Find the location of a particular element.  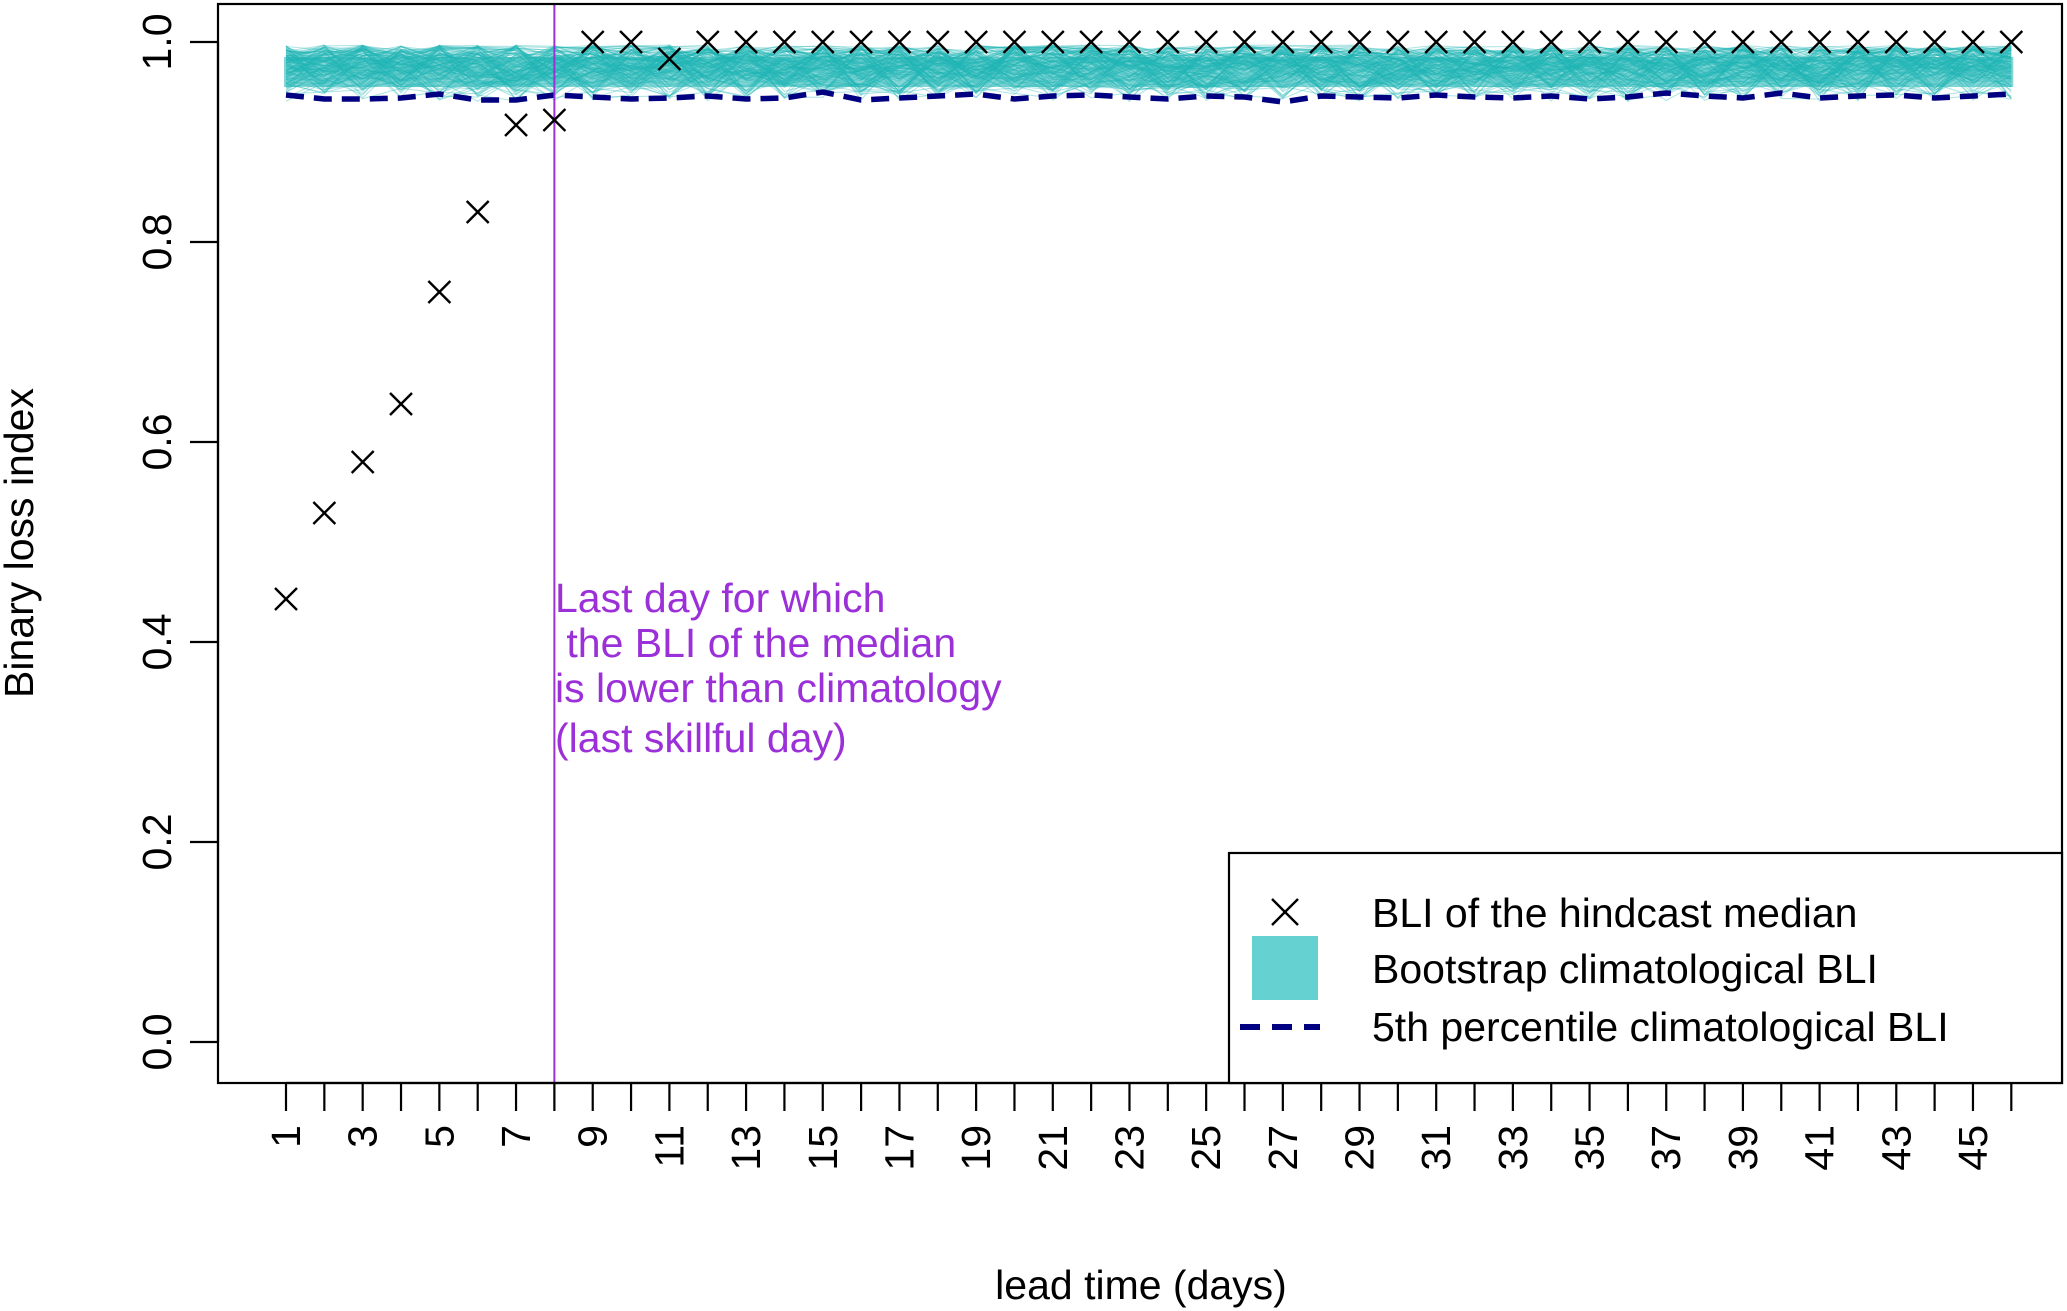

x-tick-label: 13 is located at coordinates (746, 1148).